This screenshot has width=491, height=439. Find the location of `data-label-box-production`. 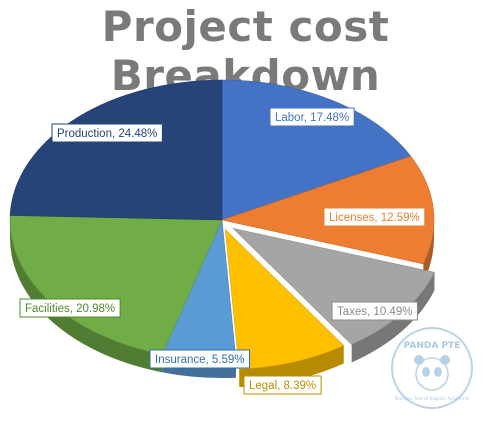

data-label-box-production is located at coordinates (107, 133).